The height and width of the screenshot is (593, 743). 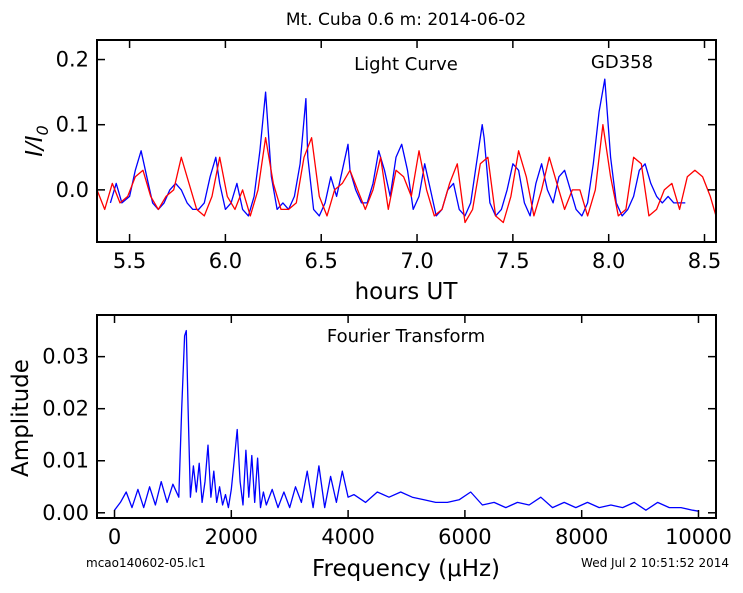 I want to click on fourier-xlabel: Frequency (μHz), so click(x=406, y=569).